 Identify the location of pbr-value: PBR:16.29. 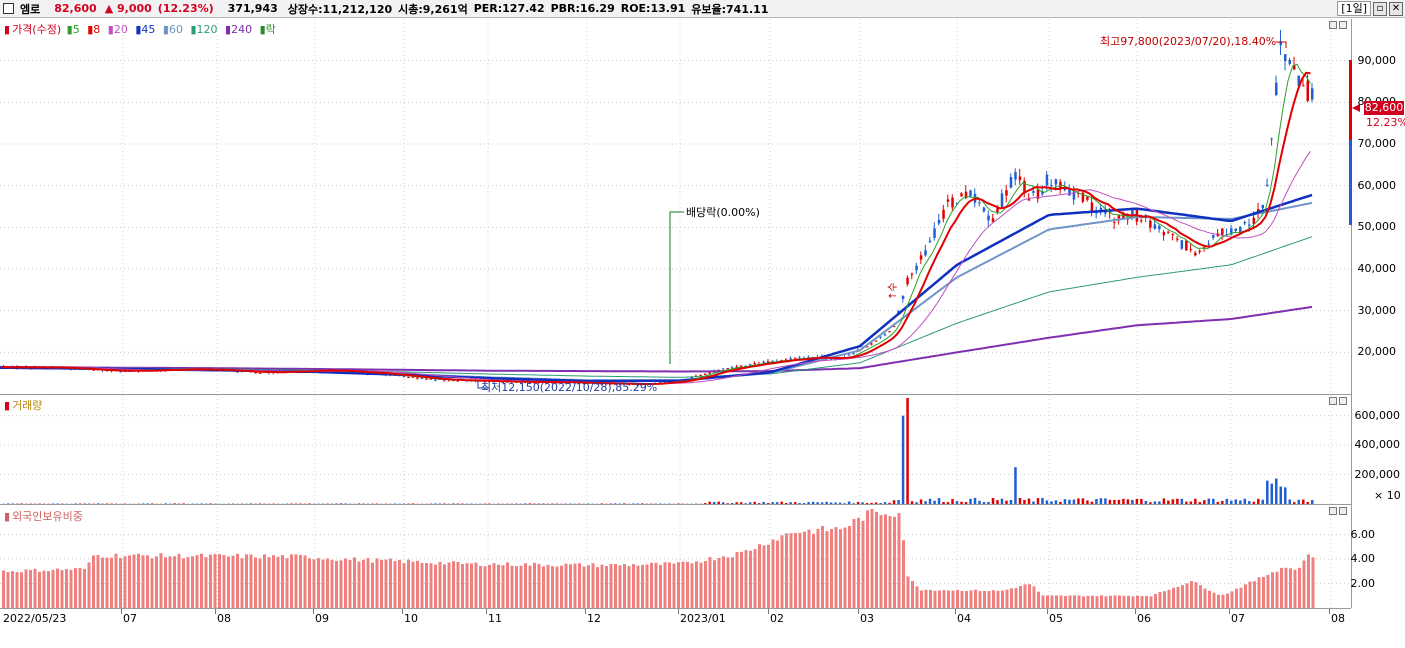
(582, 8).